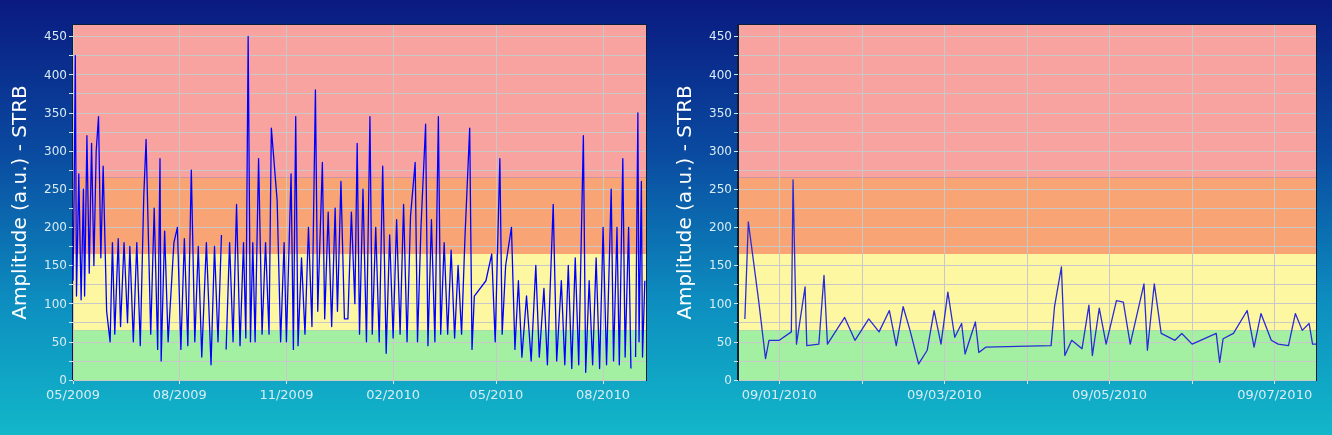  Describe the element at coordinates (496, 394) in the screenshot. I see `x-tick-label: 05/2010` at that location.